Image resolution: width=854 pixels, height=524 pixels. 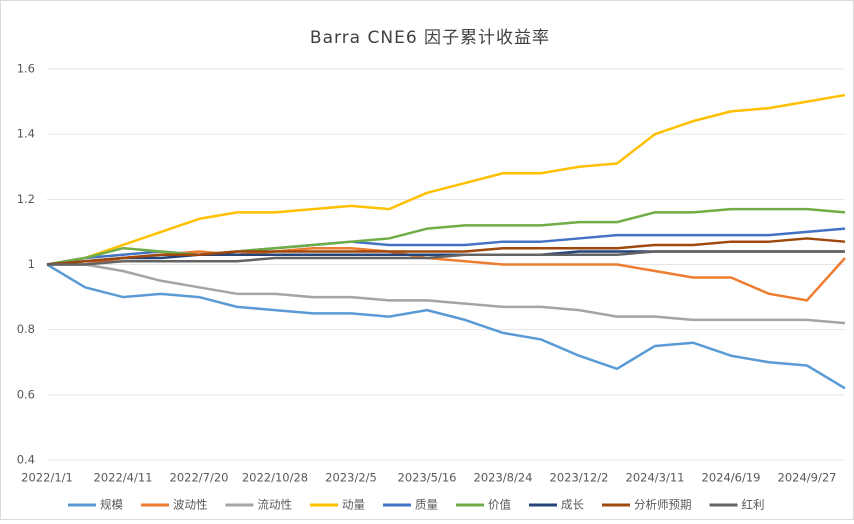 I want to click on y-tick-label: 1, so click(x=31, y=264).